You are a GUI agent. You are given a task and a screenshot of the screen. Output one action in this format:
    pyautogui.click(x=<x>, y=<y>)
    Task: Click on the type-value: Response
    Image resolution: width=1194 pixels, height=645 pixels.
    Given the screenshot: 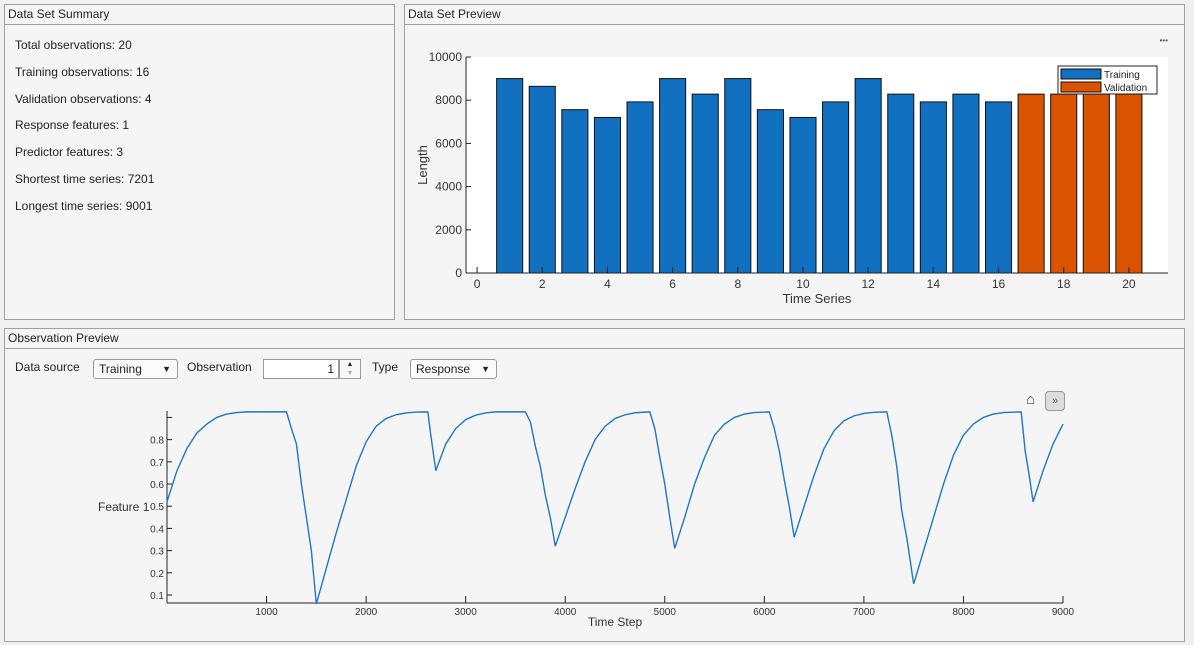 What is the action you would take?
    pyautogui.click(x=443, y=369)
    